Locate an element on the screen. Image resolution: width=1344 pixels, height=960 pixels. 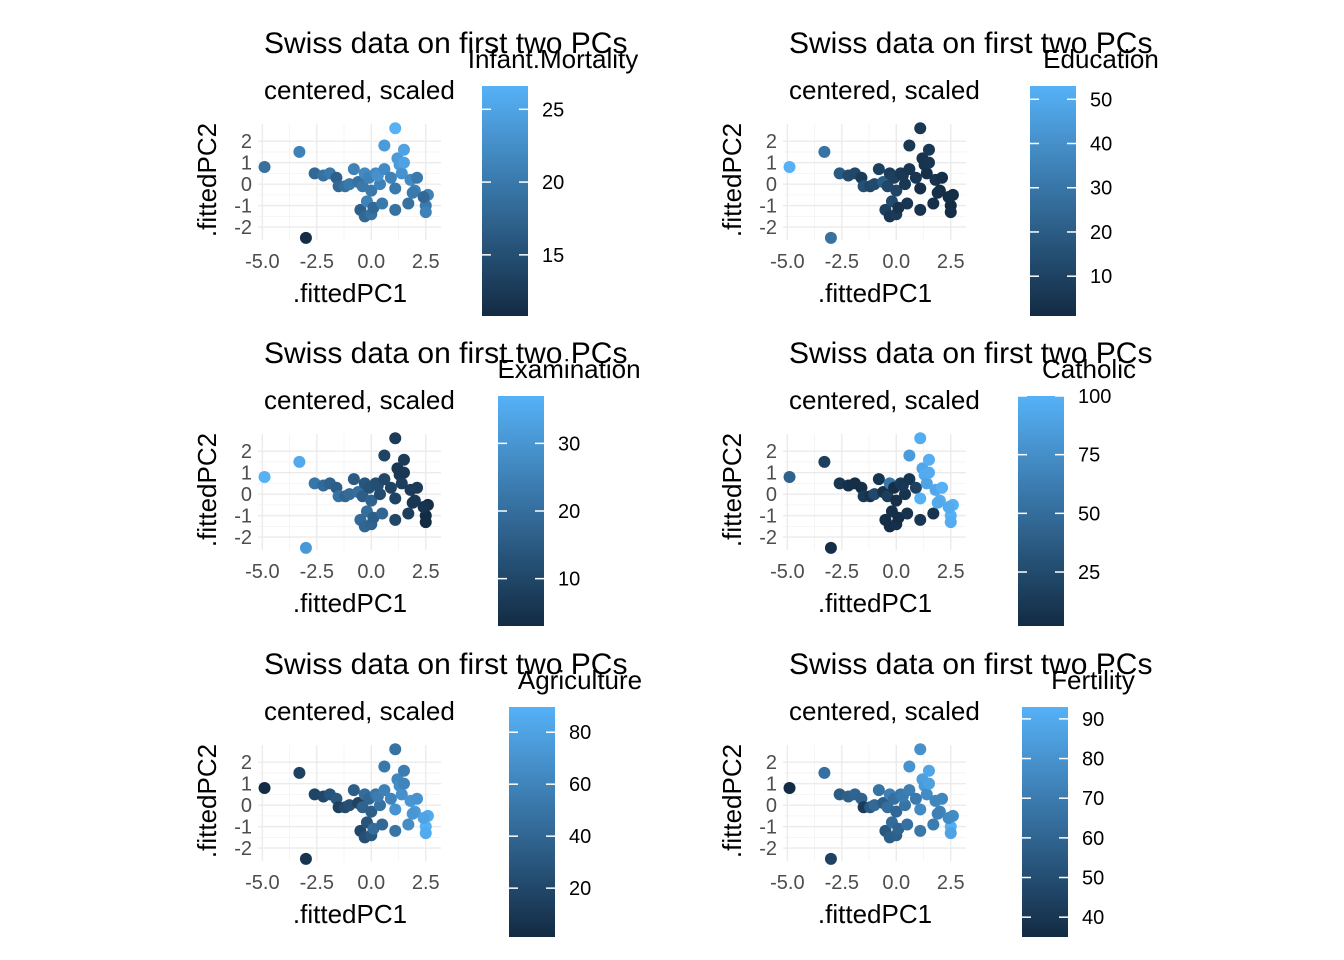
legend-label: 60 is located at coordinates (1093, 839).